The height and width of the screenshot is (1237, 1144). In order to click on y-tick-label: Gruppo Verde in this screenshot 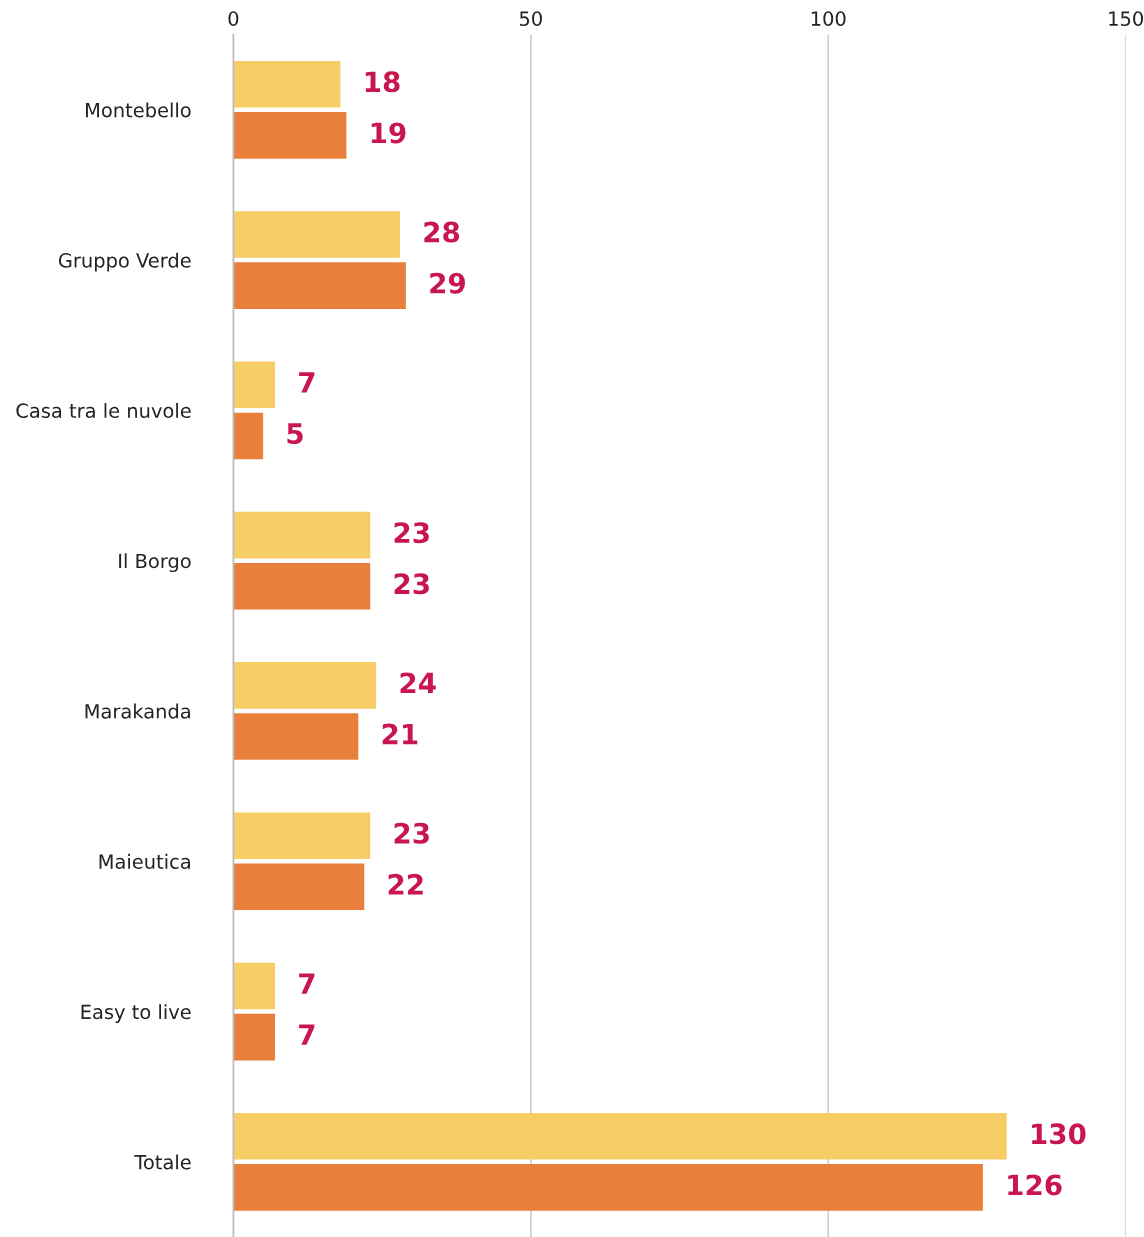, I will do `click(124, 262)`.